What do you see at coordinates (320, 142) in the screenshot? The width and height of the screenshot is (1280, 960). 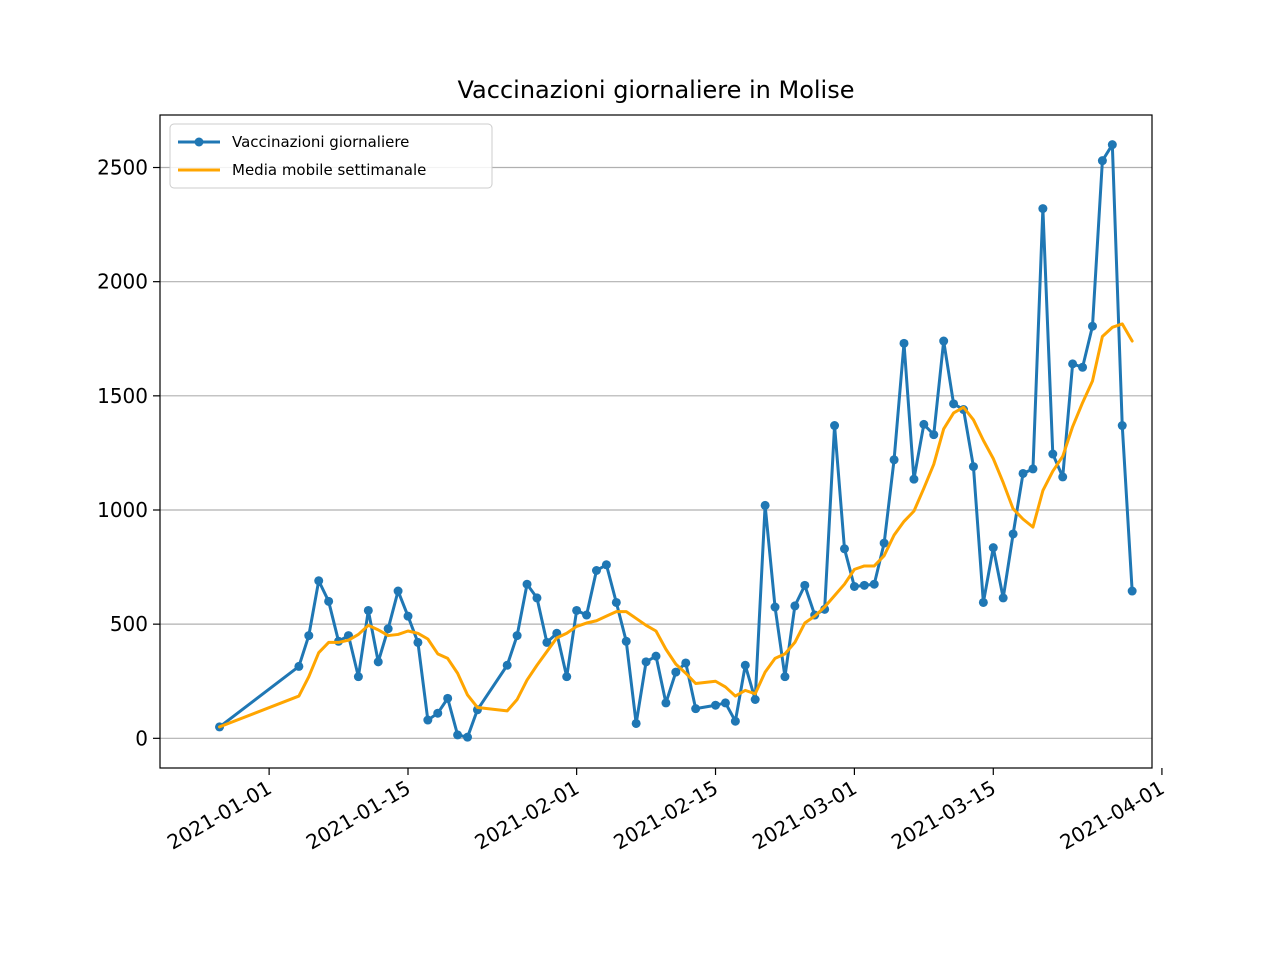 I see `legend-label: Vaccinazioni giornaliere` at bounding box center [320, 142].